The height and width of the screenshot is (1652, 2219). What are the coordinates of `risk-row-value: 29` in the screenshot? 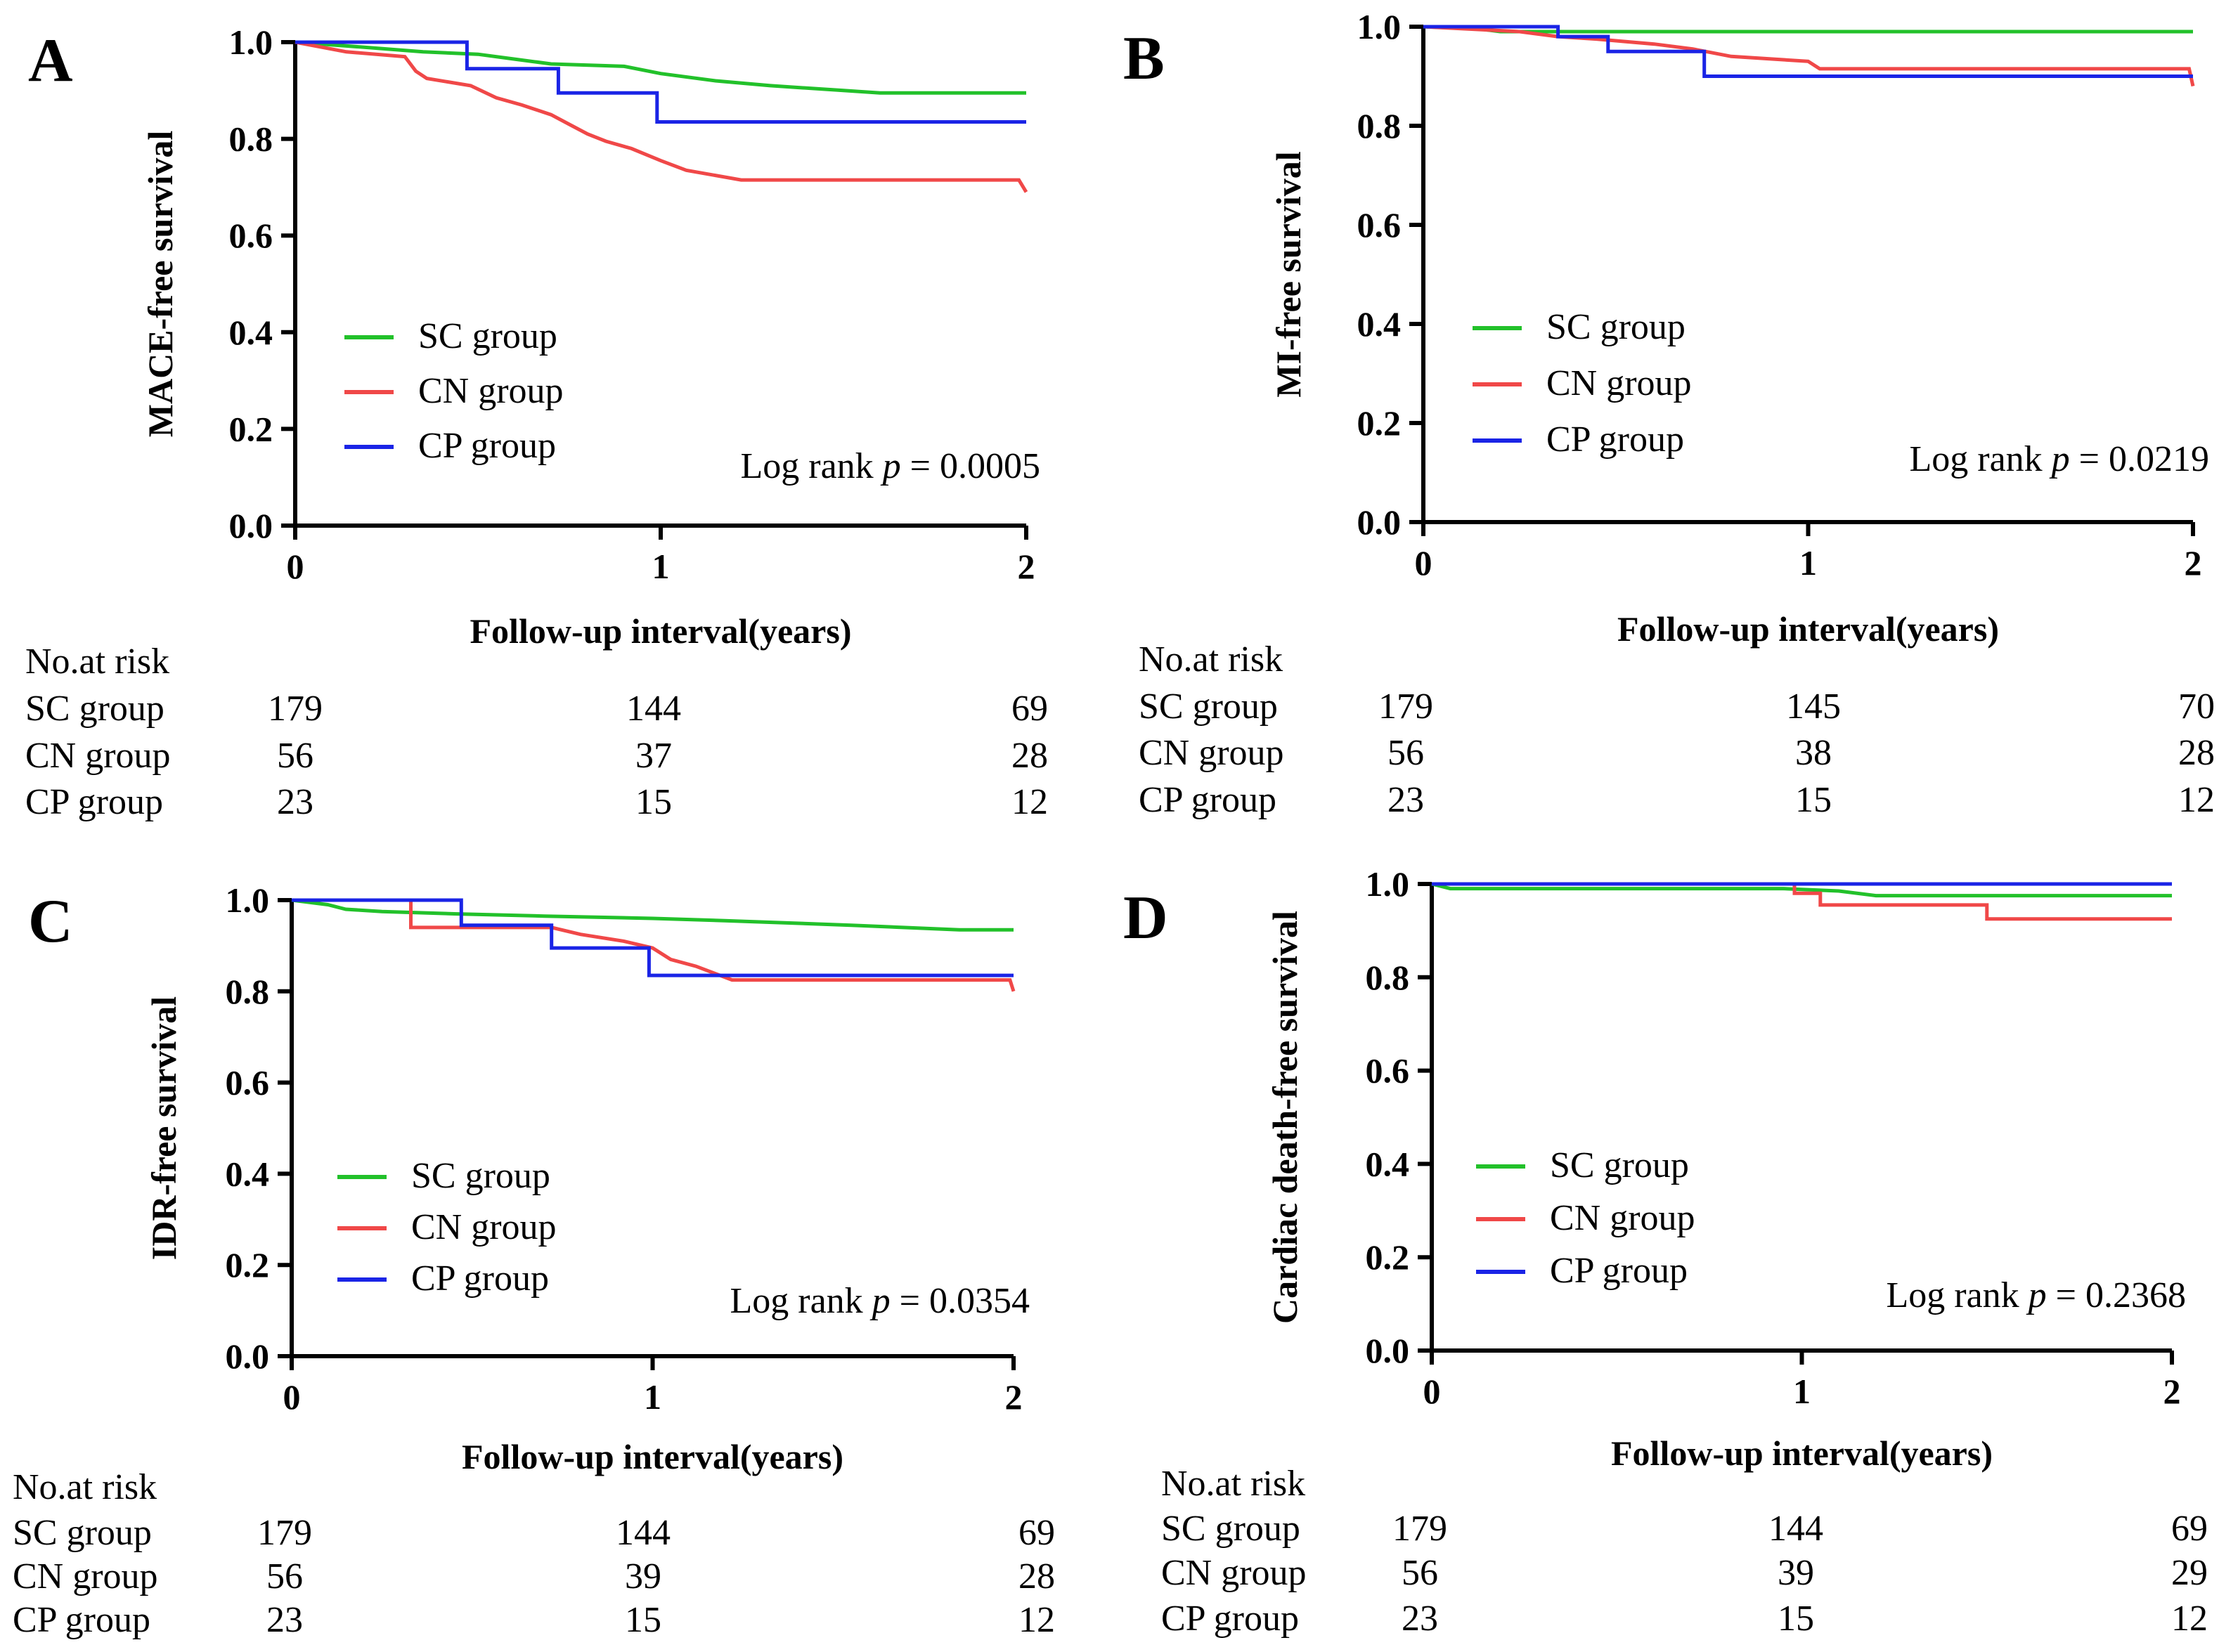 It's located at (2189, 1573).